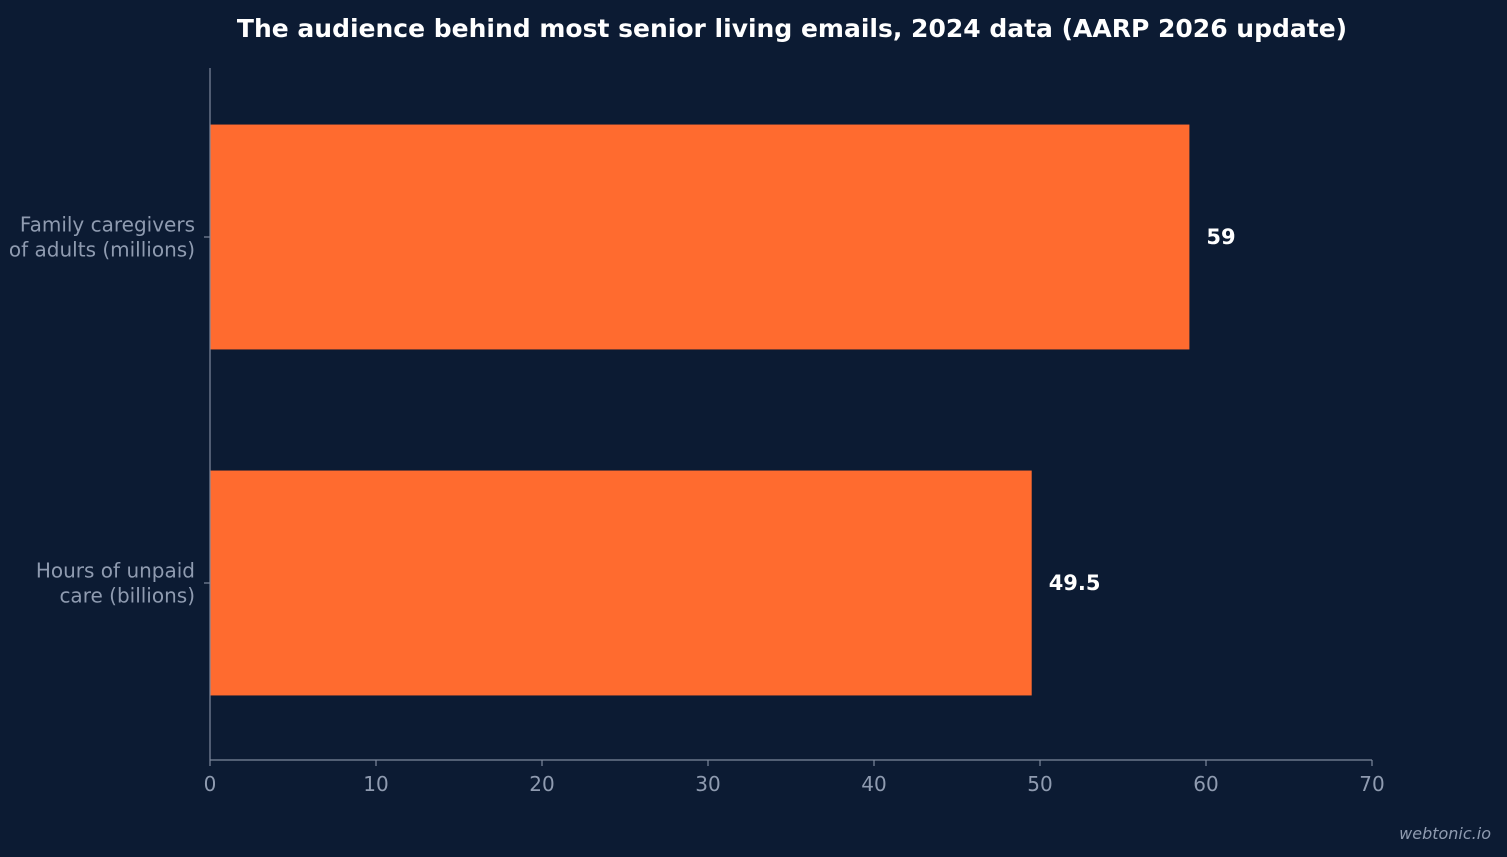 The image size is (1507, 857). I want to click on category-label-1: Hours of unpaid care (billions), so click(115, 583).